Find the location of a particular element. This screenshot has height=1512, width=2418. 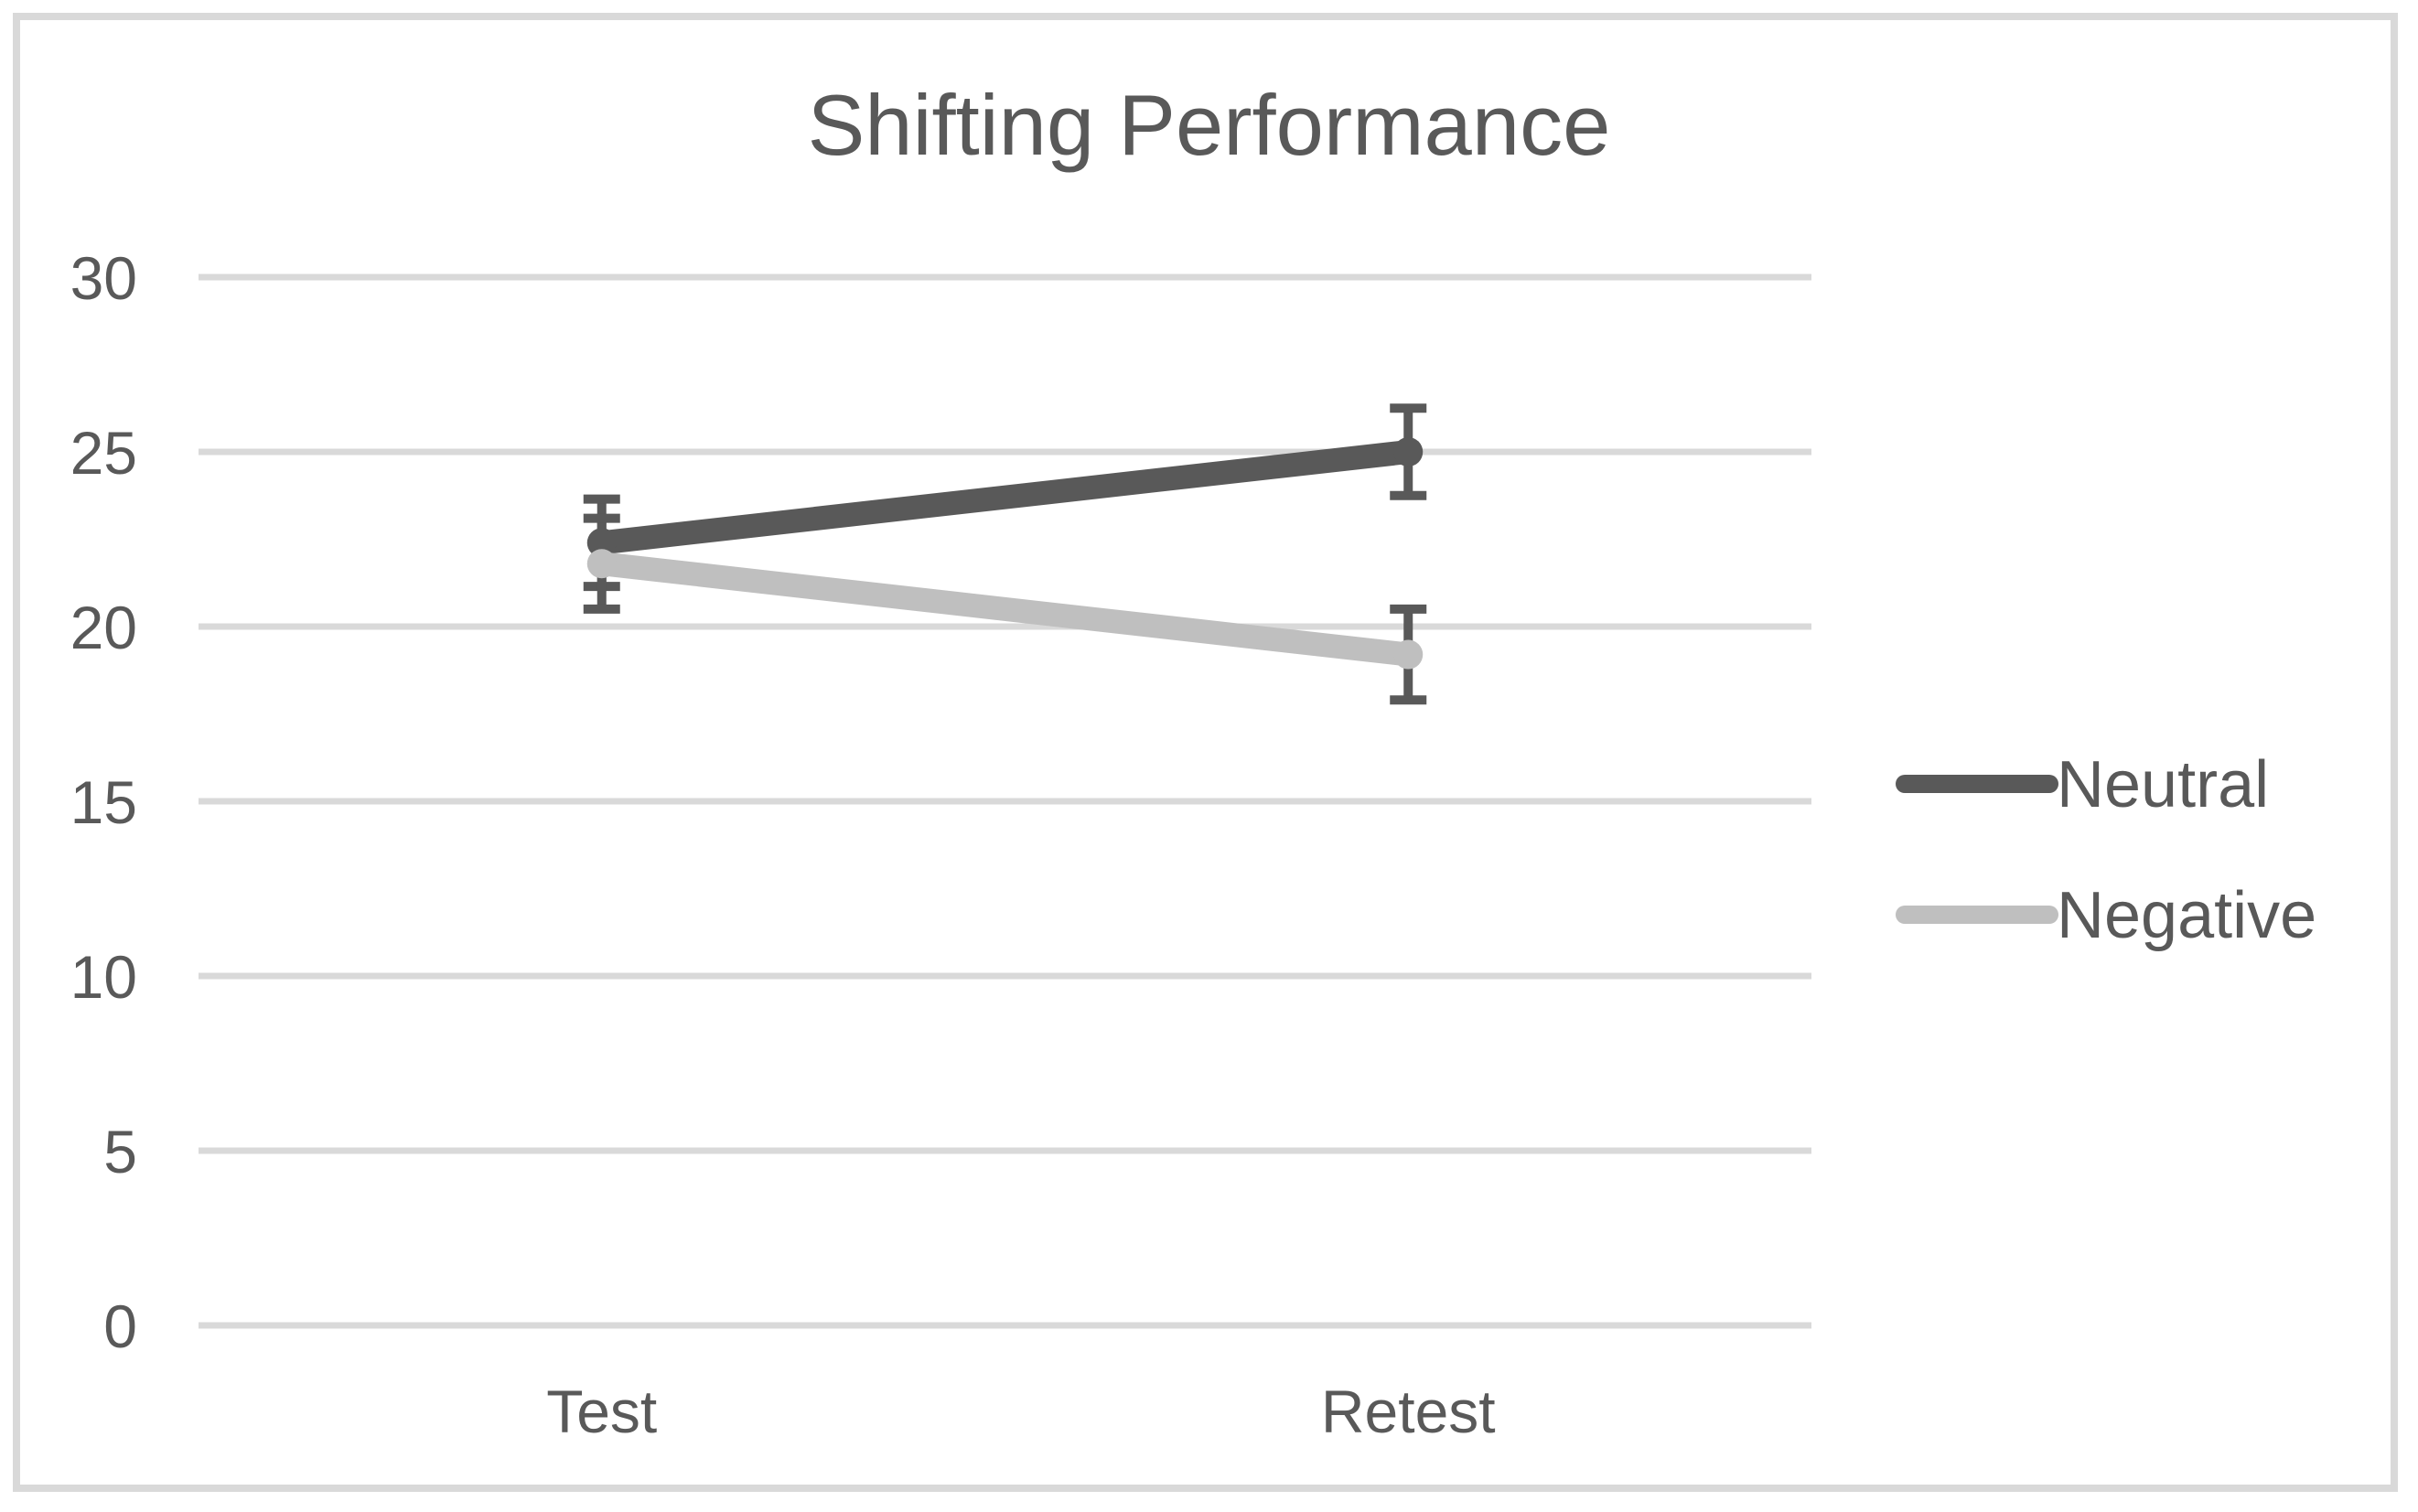

y-axis-tick-label: 0 is located at coordinates (120, 1326).